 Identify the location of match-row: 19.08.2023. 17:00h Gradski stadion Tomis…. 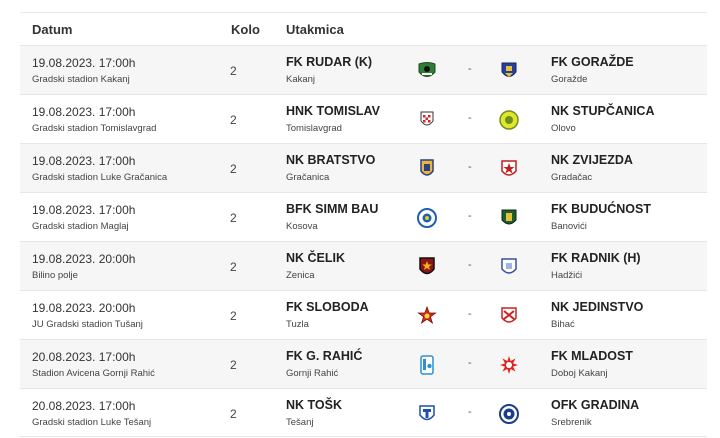
(363, 118).